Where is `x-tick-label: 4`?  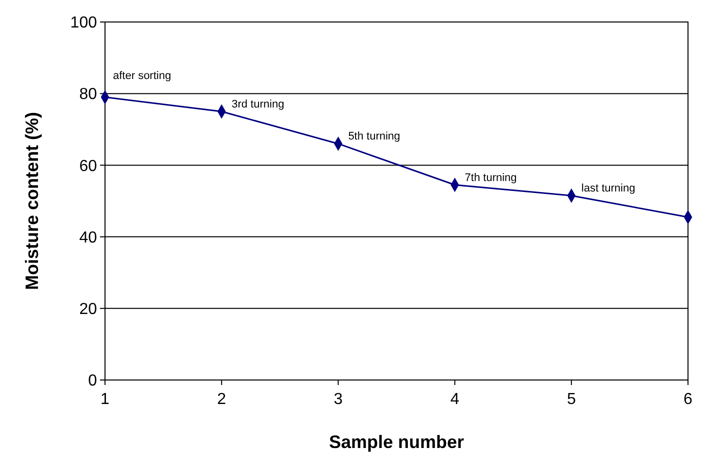 x-tick-label: 4 is located at coordinates (455, 399).